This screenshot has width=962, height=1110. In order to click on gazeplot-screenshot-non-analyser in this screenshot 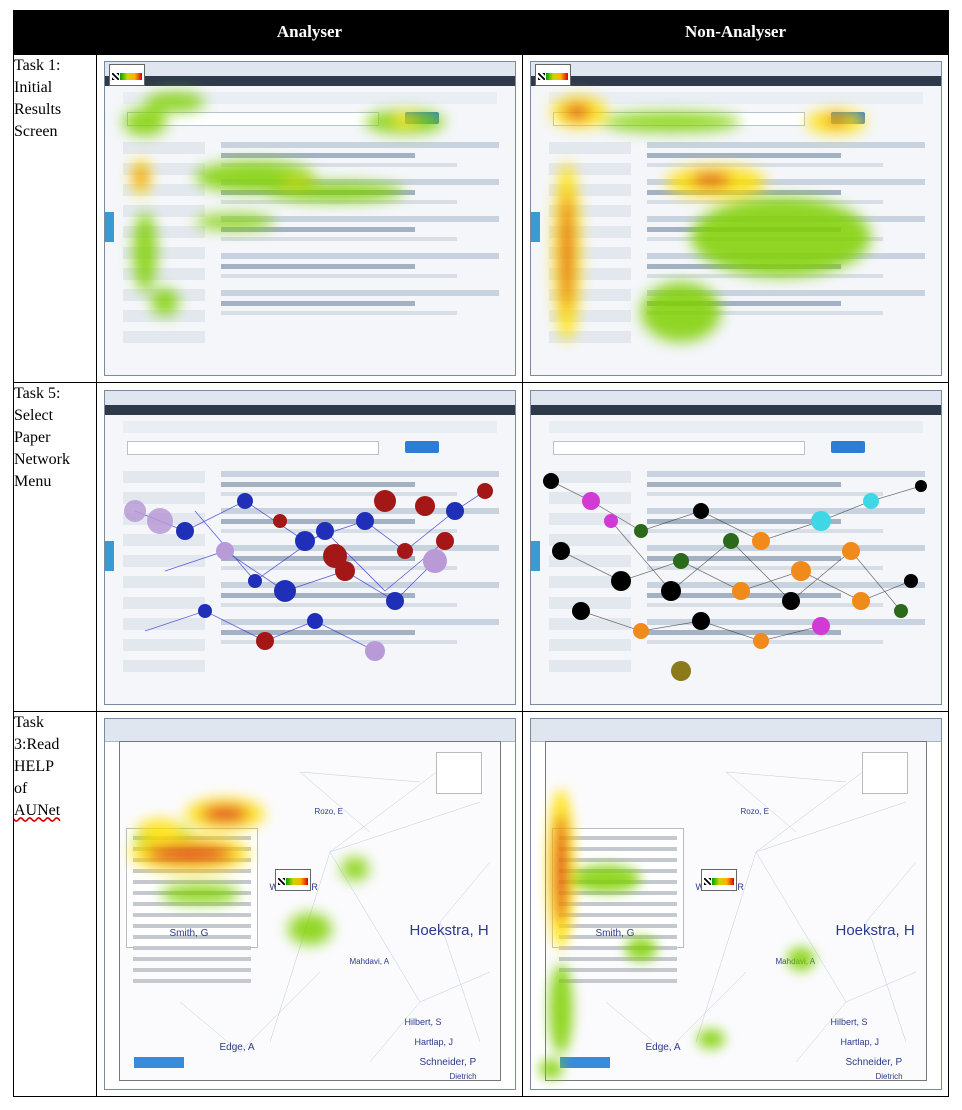, I will do `click(735, 547)`.